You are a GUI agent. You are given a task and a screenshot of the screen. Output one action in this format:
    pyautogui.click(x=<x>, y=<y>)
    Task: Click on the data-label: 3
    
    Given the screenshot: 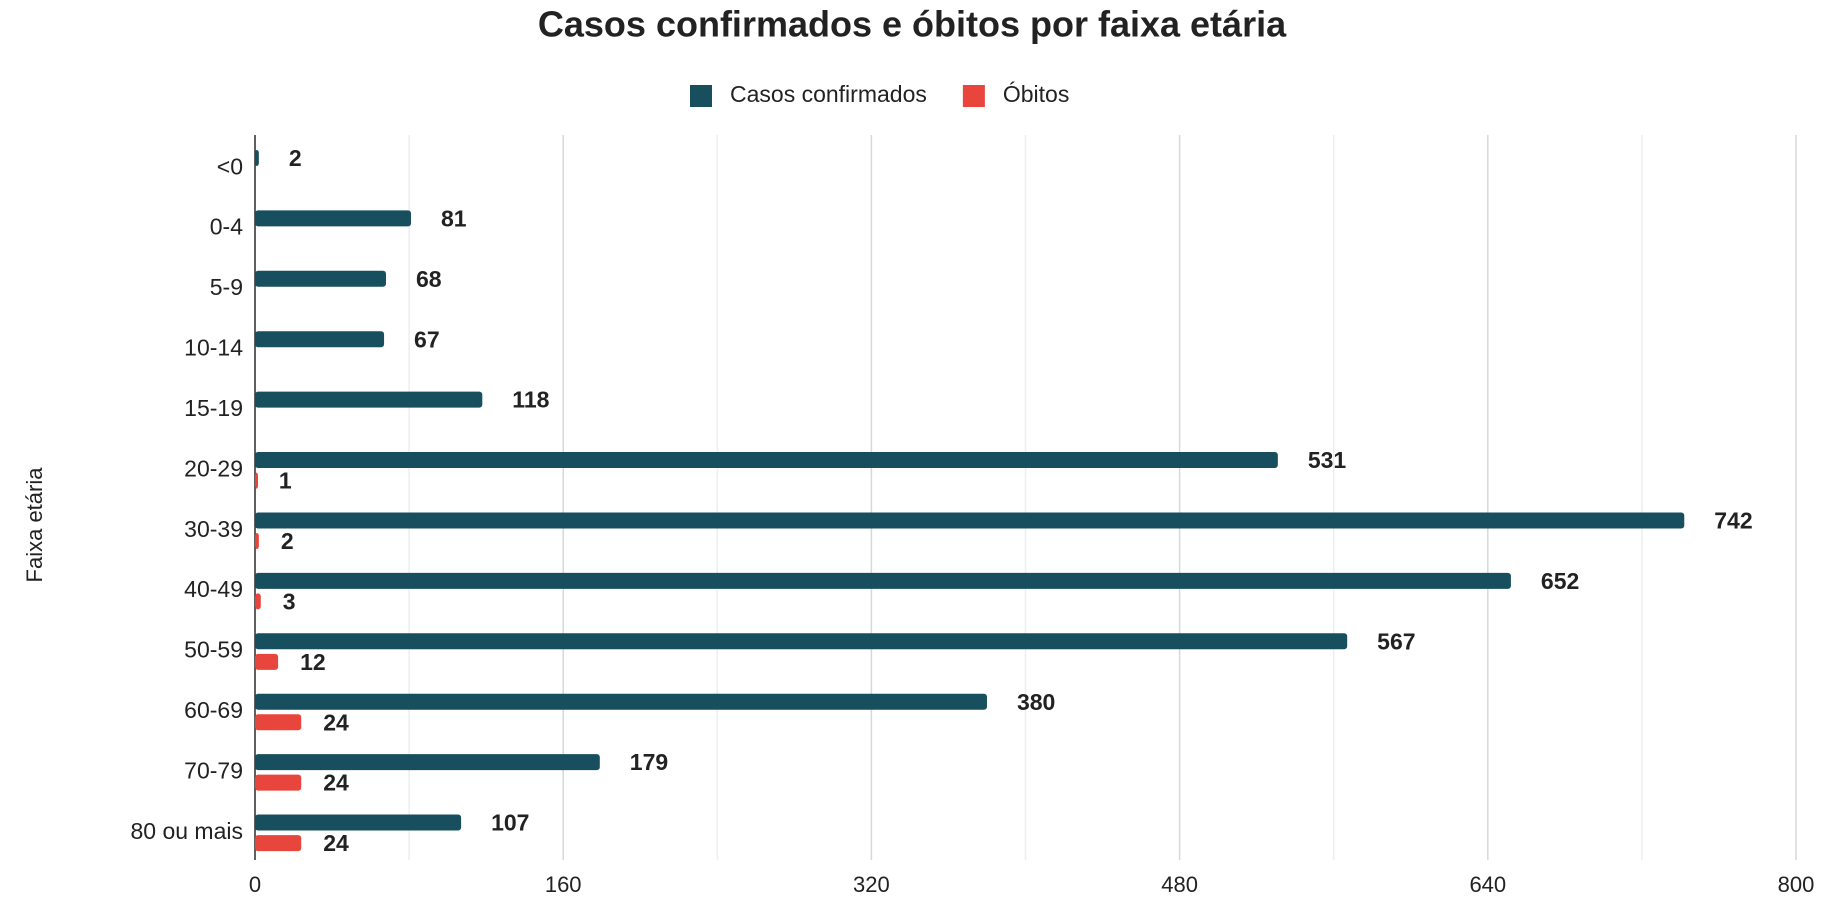 What is the action you would take?
    pyautogui.click(x=289, y=601)
    